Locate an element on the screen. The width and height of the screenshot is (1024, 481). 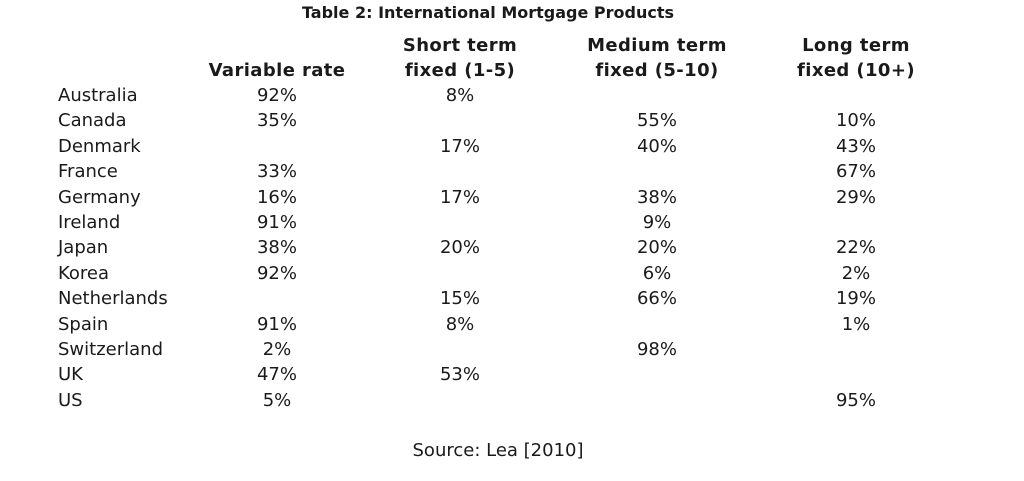
header-line: Variable rate is located at coordinates (277, 70).